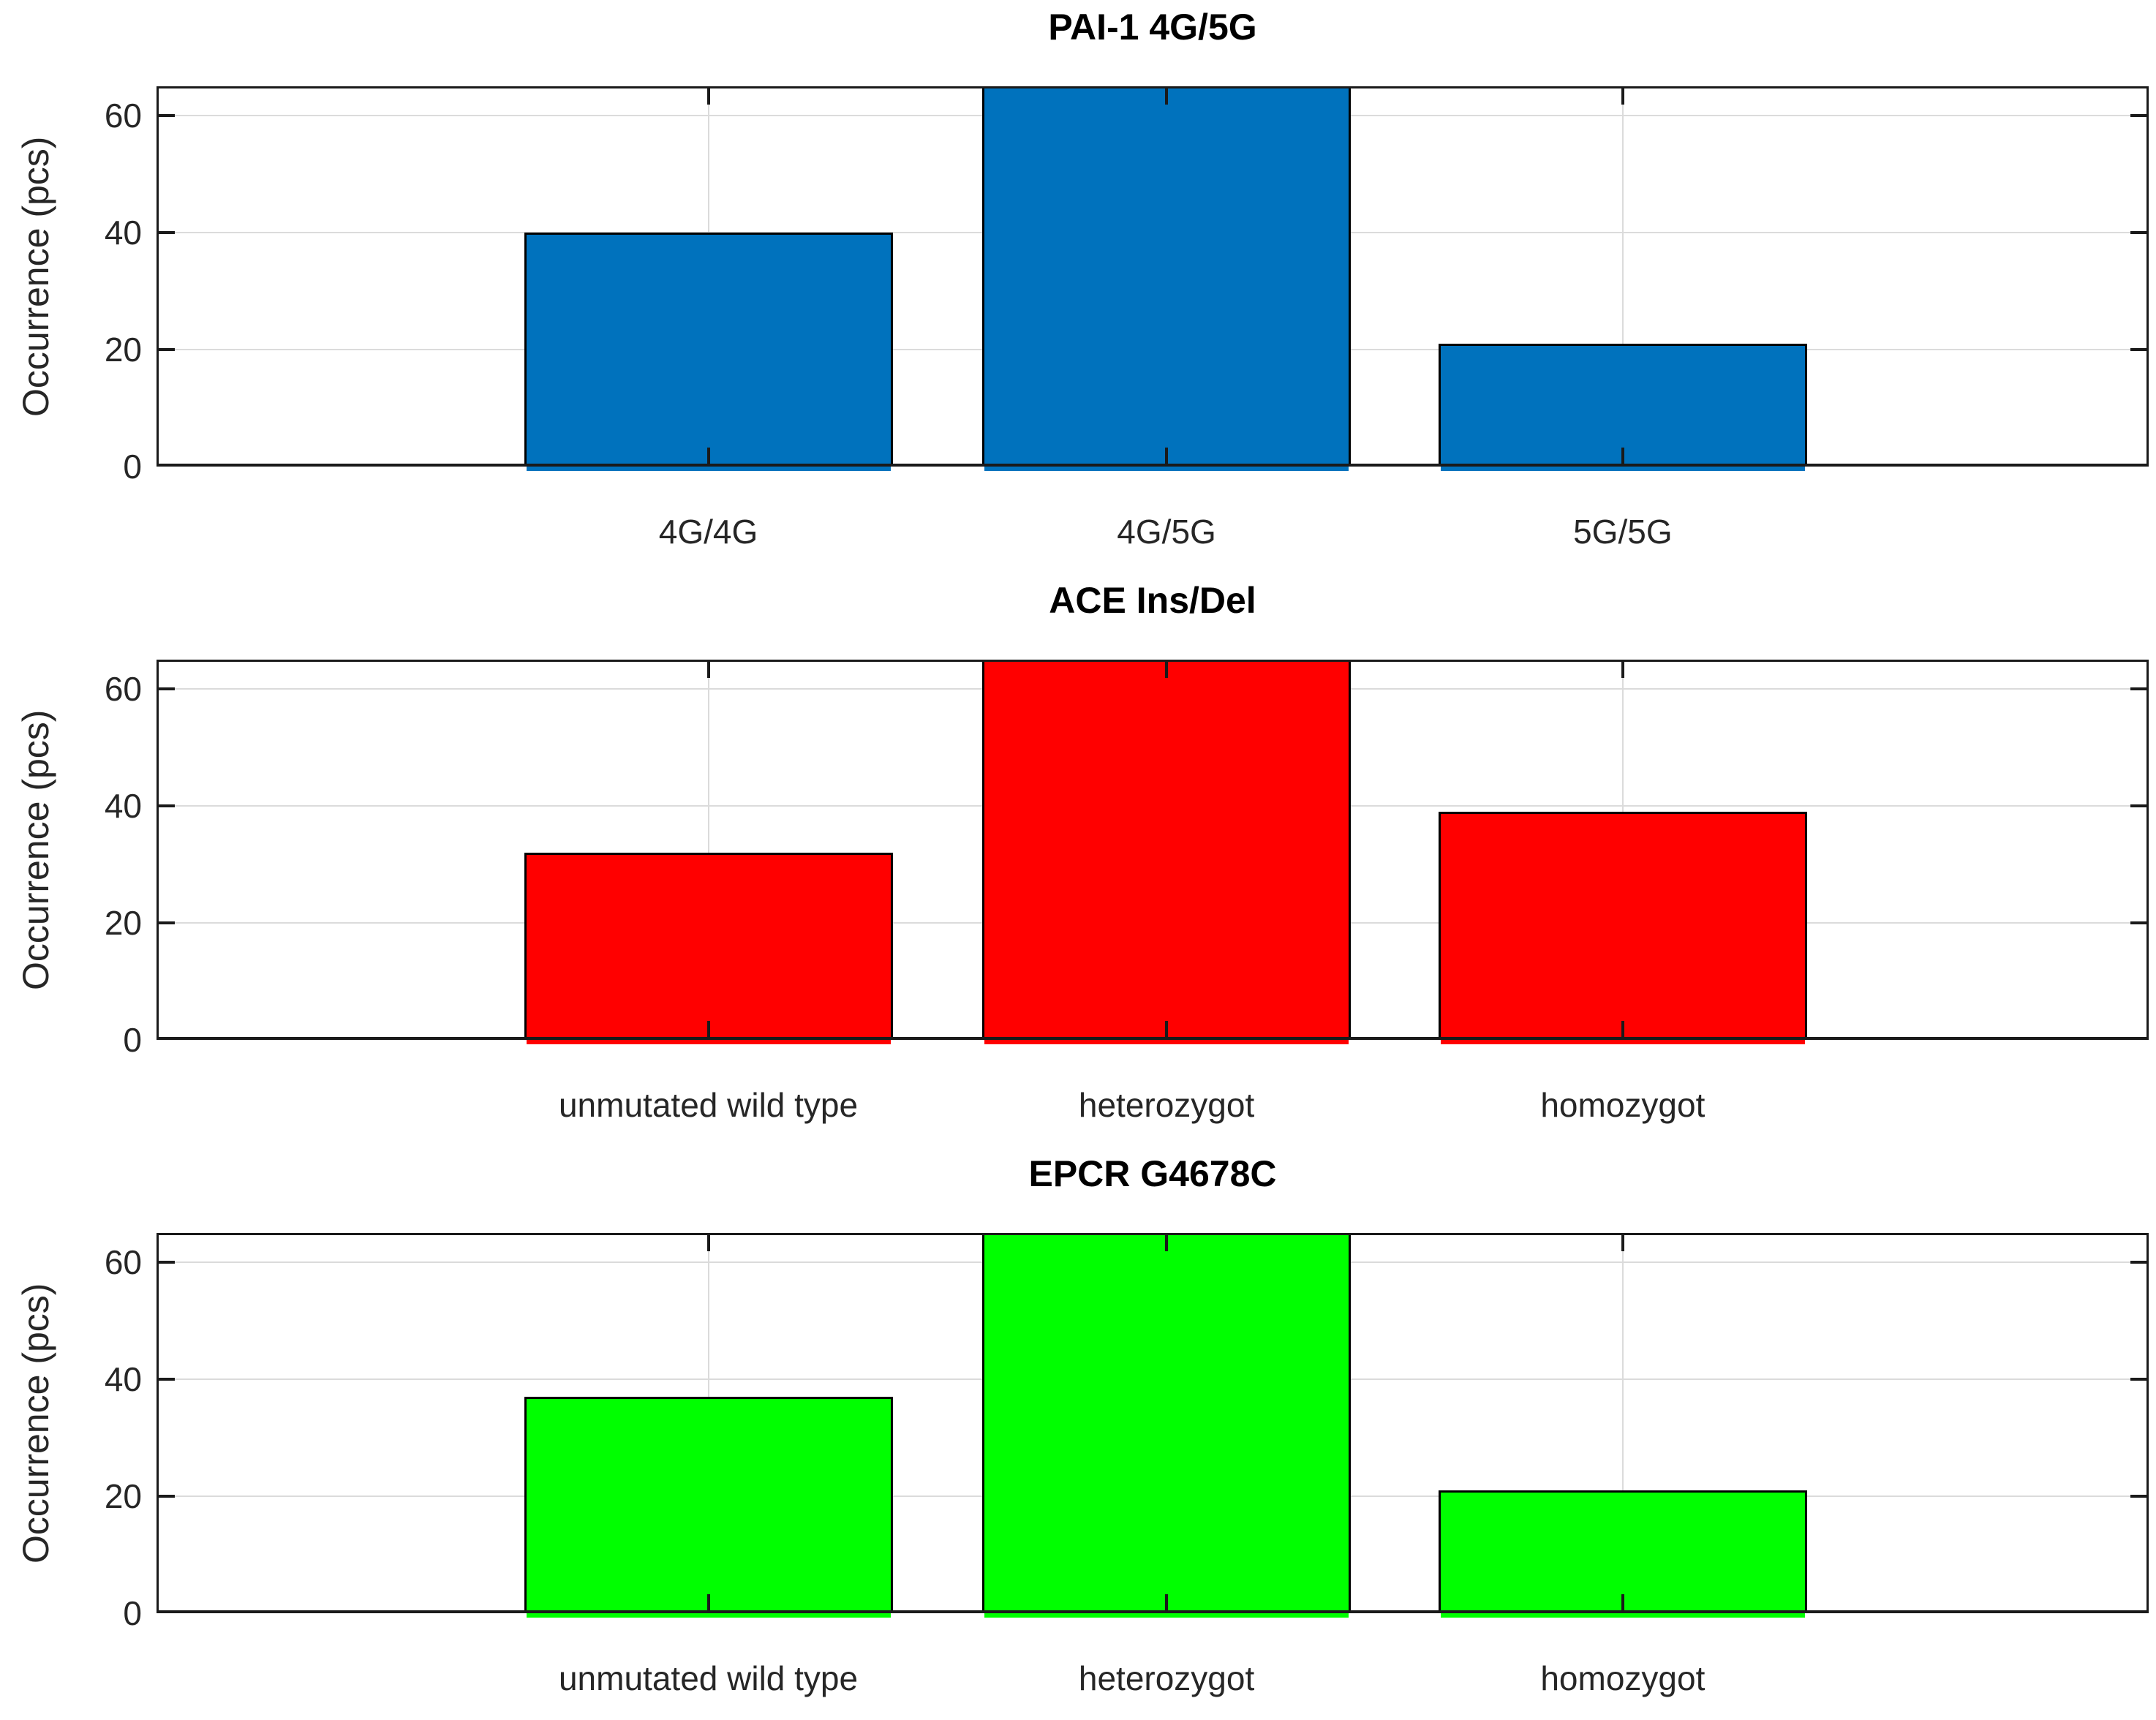 This screenshot has height=1720, width=2156. I want to click on bar-5g-5g, so click(1623, 405).